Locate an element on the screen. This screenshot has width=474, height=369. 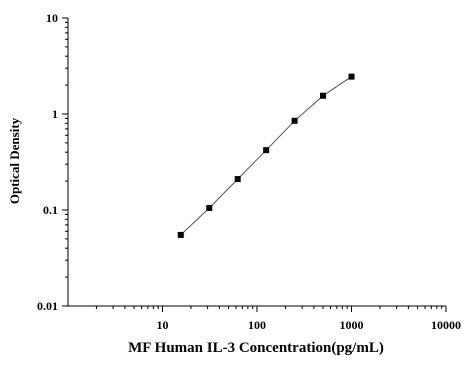
y-tick-label: 0.1 is located at coordinates (50, 210).